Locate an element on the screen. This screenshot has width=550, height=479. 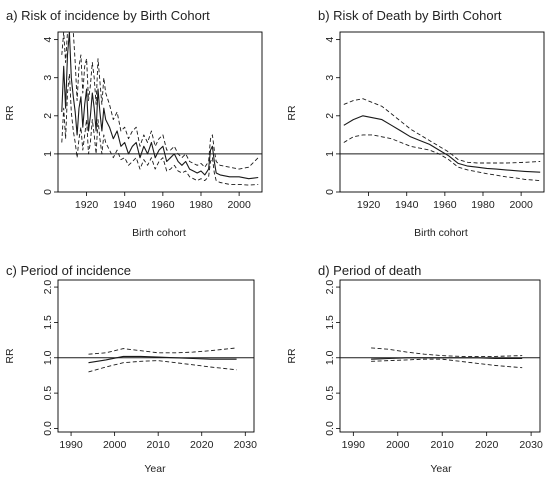
panel-title: d) Period of death is located at coordinates (369, 270).